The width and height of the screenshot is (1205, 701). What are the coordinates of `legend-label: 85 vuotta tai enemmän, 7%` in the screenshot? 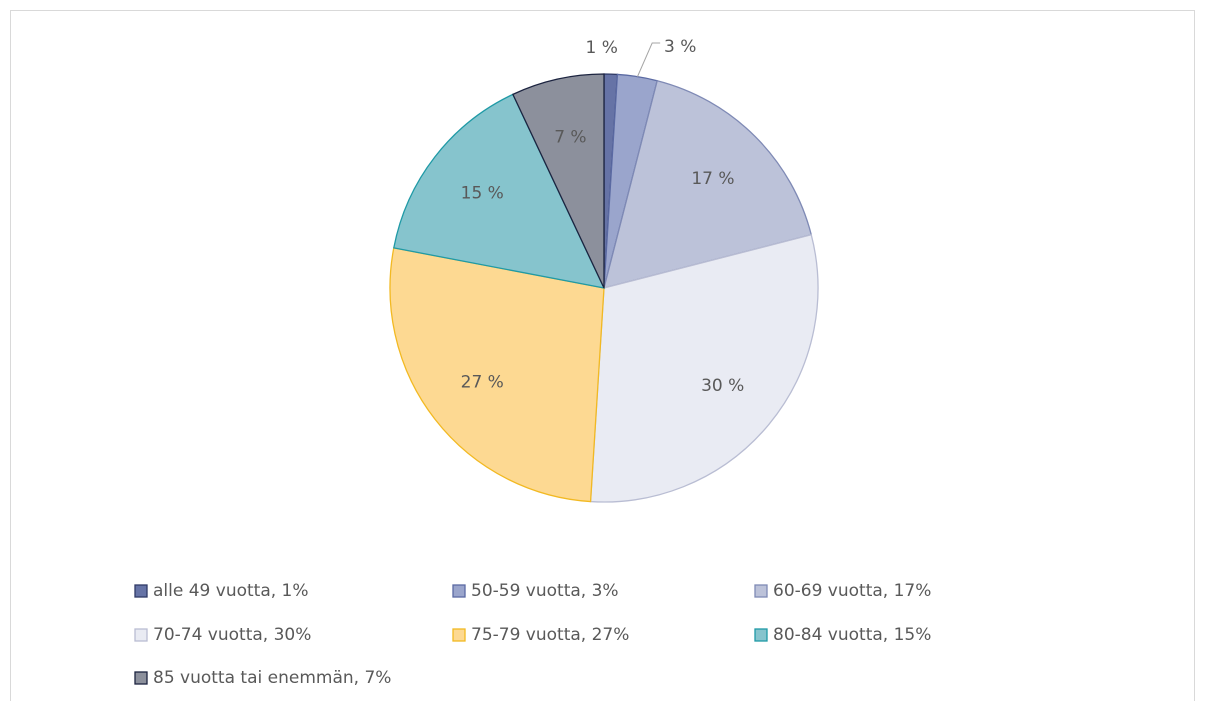 It's located at (272, 678).